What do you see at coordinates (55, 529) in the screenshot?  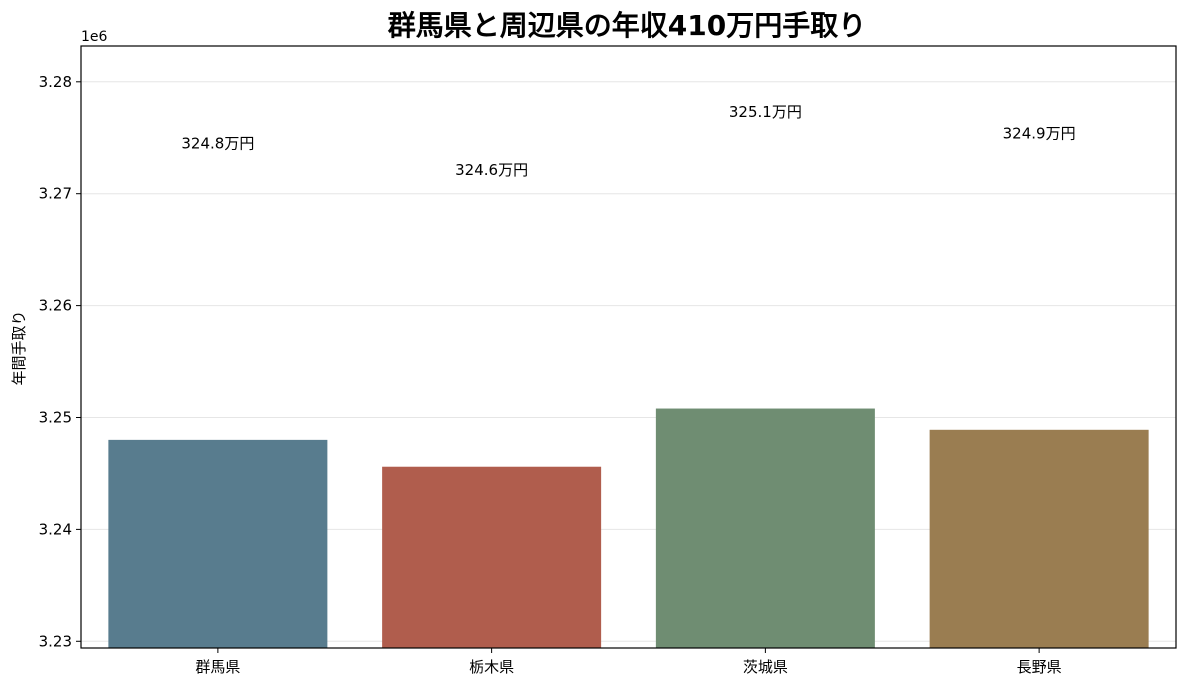 I see `y-tick-label: 3.24` at bounding box center [55, 529].